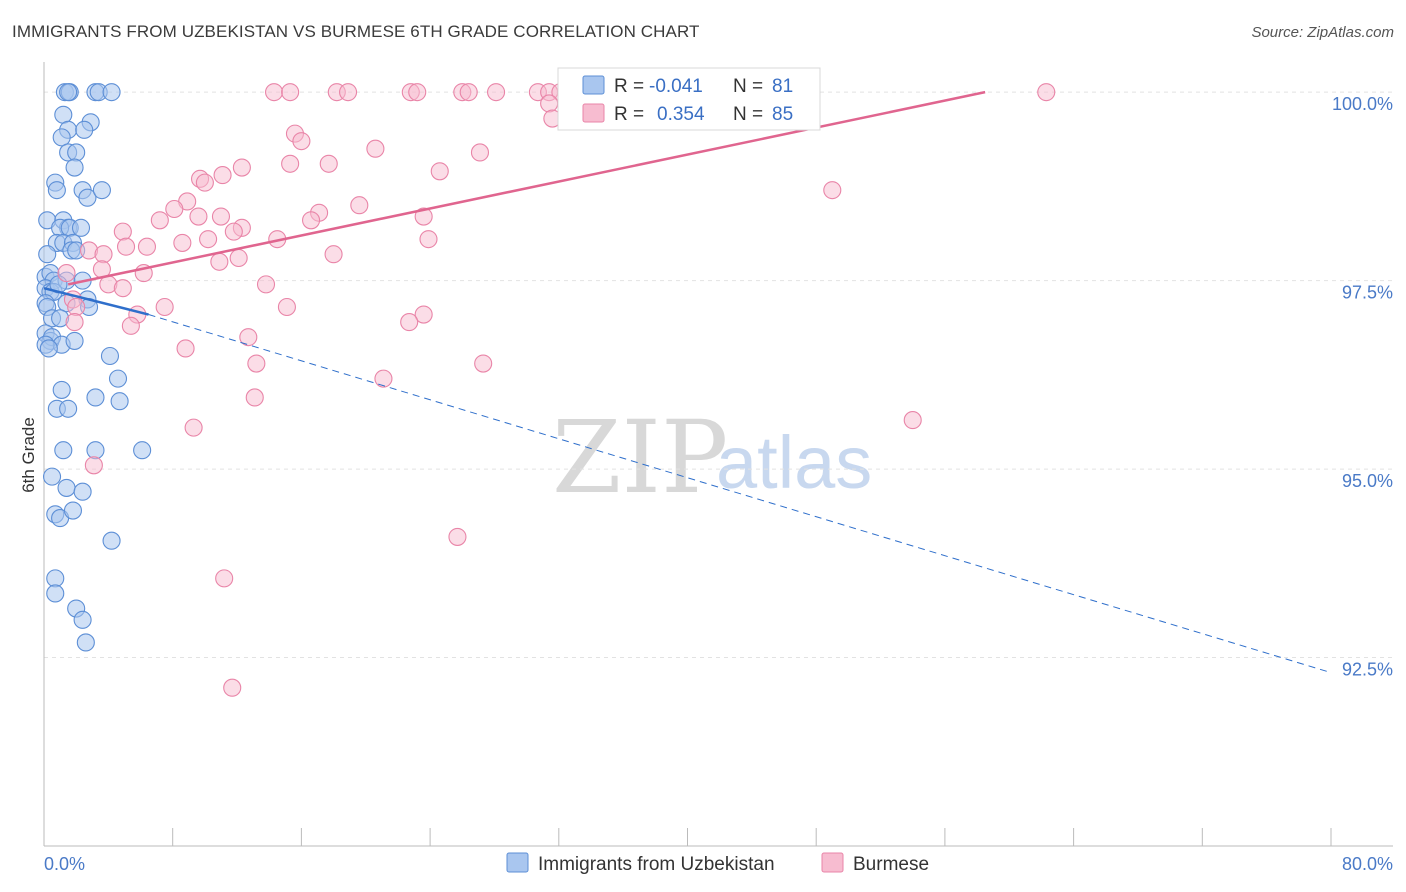 This screenshot has width=1406, height=892. I want to click on burmese-n-value: 85, so click(782, 114).